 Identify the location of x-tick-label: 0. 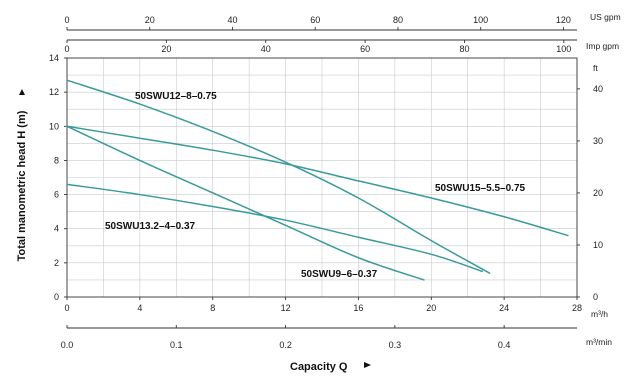
(66, 308).